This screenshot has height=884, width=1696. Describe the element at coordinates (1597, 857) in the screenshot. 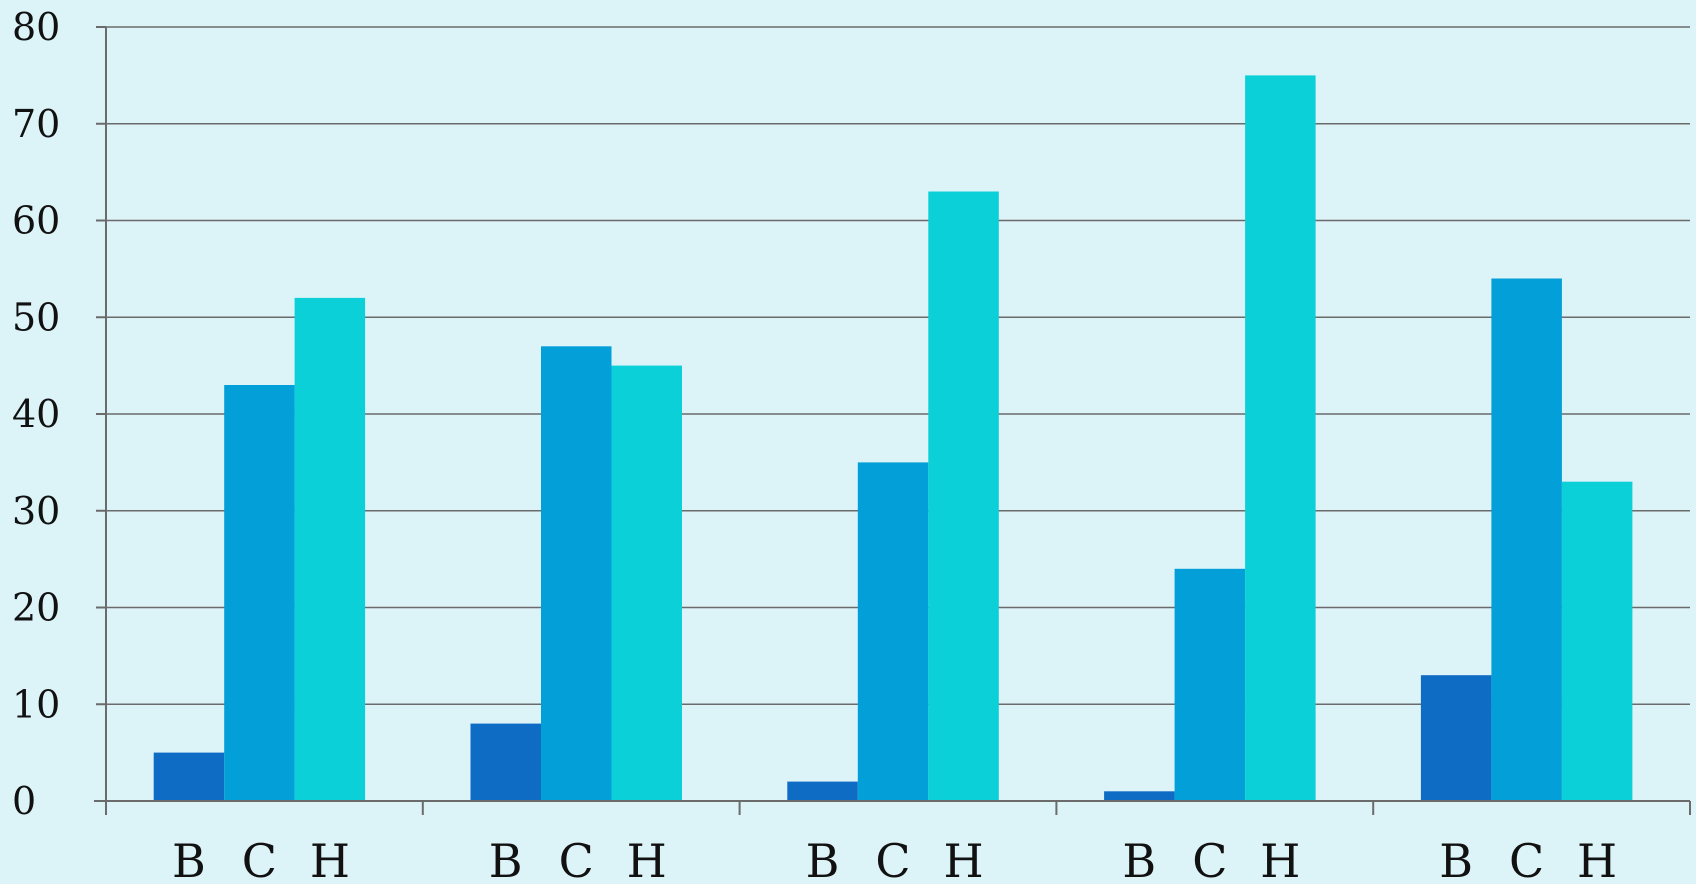

I see `x-tick-label-5-H: H` at that location.